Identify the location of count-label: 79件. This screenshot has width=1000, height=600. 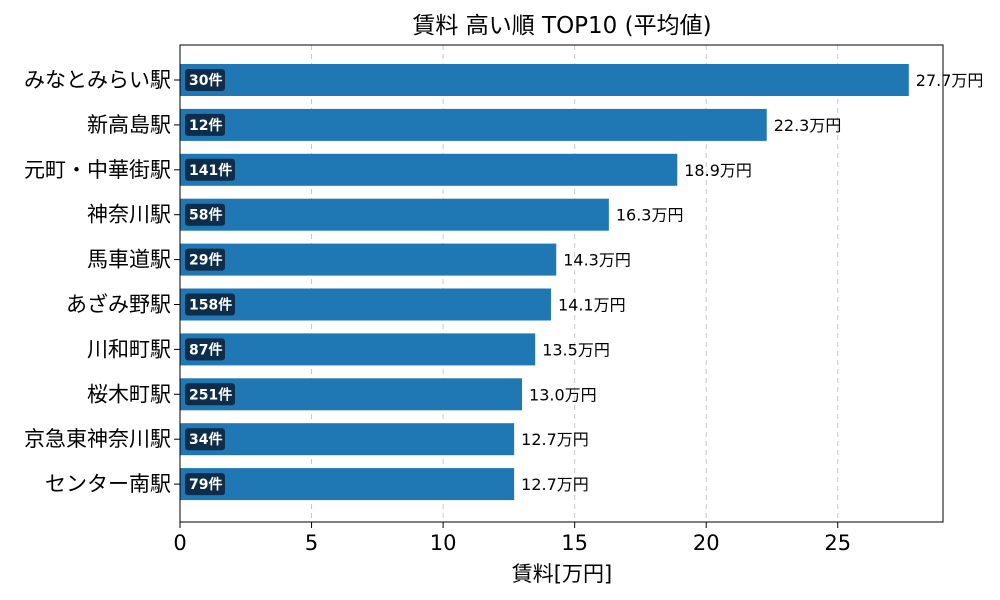
(205, 484).